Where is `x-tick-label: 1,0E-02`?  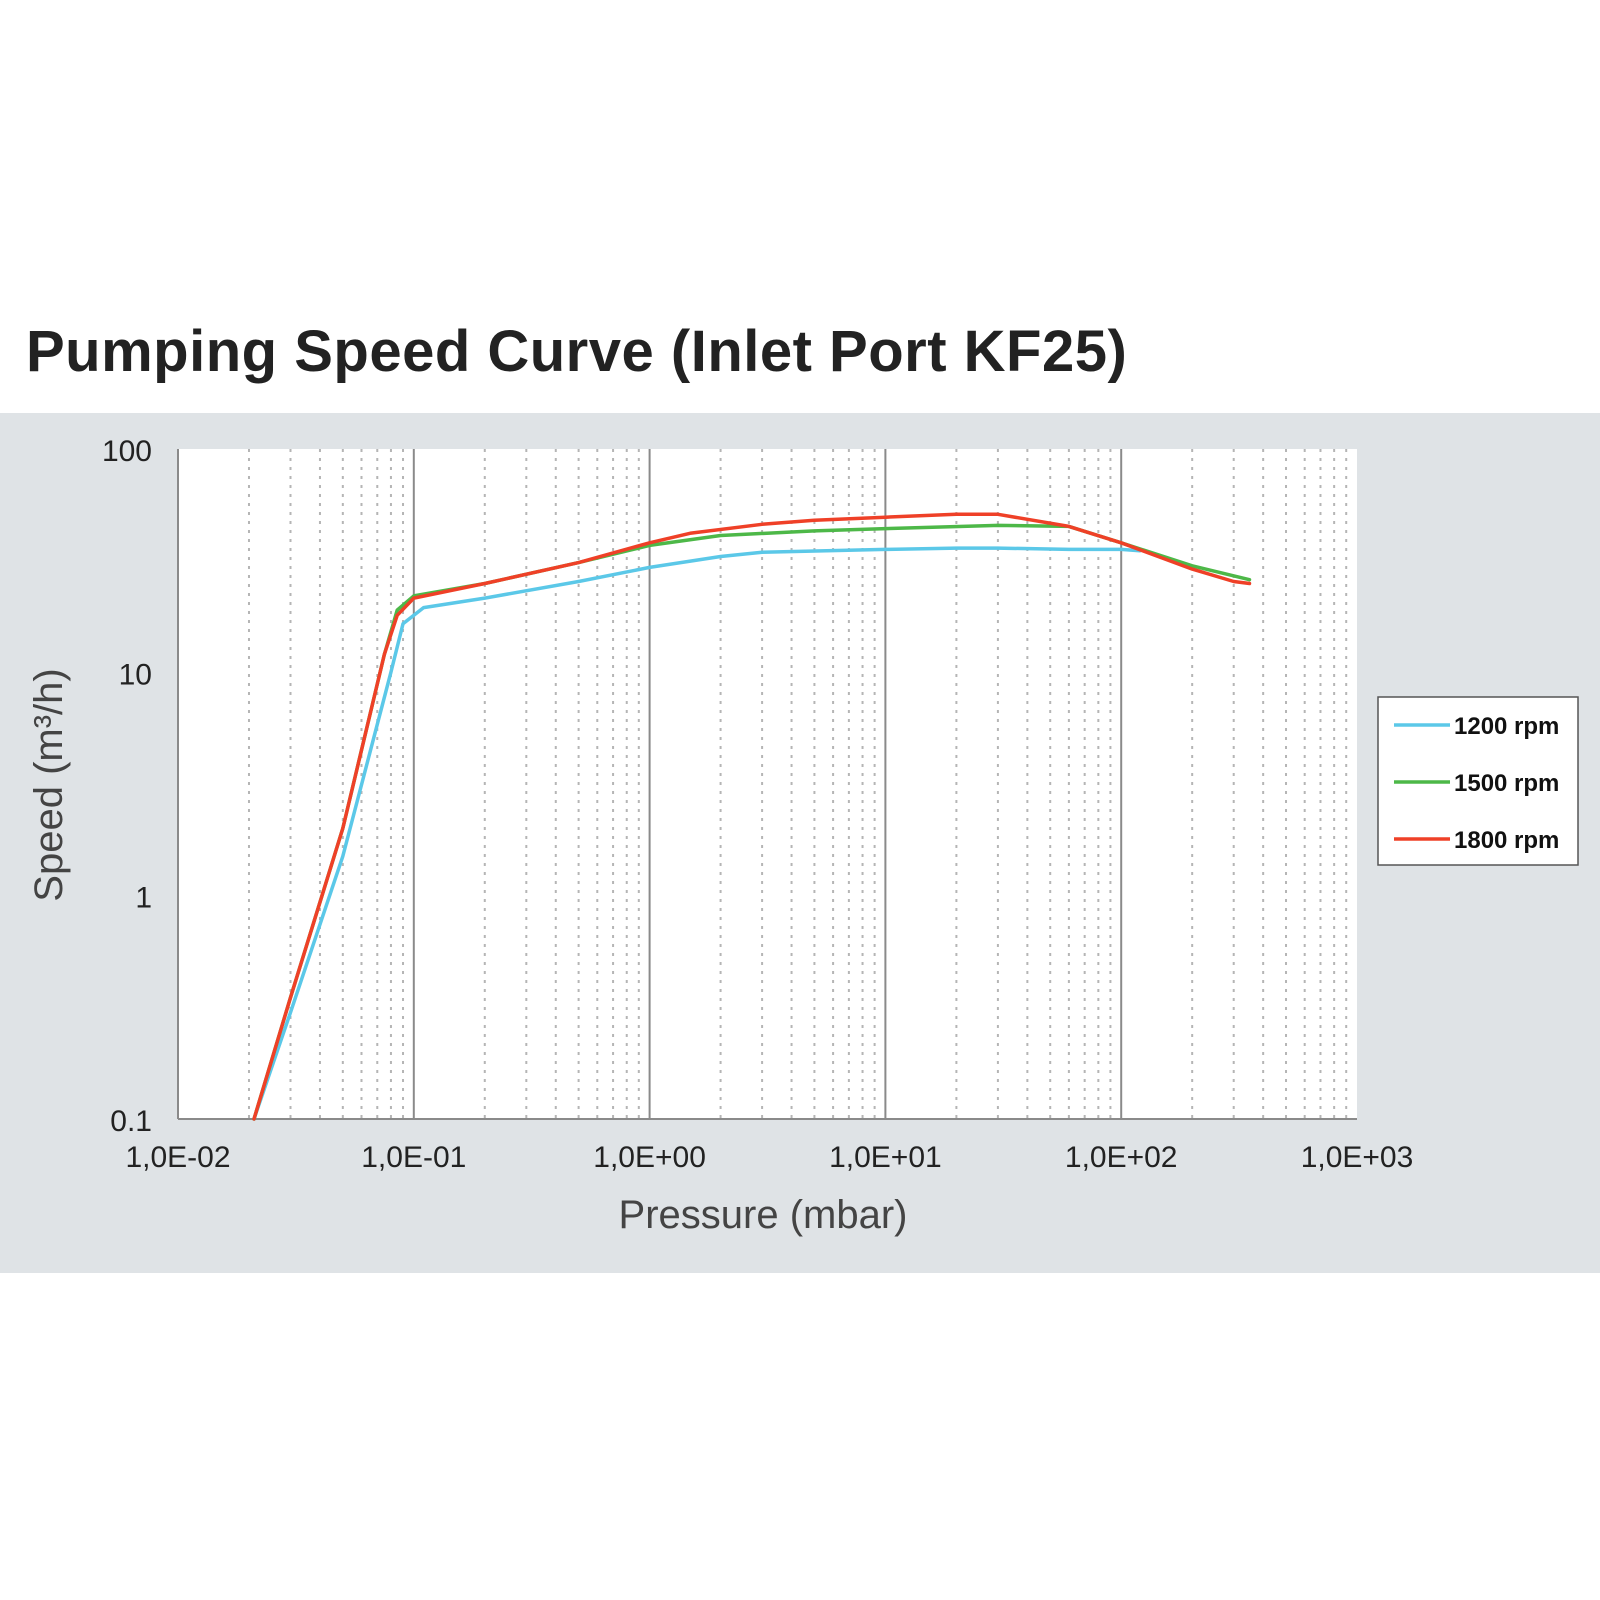
x-tick-label: 1,0E-02 is located at coordinates (177, 1157).